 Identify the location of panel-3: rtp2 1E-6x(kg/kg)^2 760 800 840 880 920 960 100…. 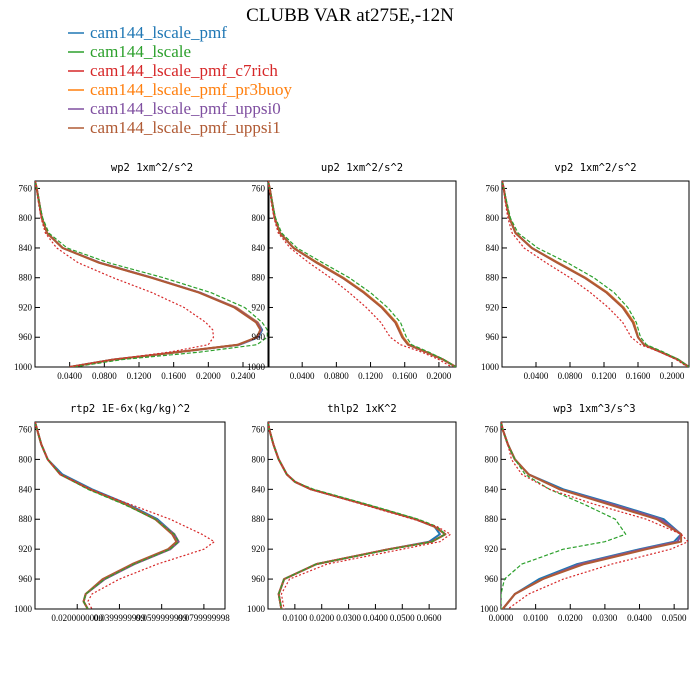
(122, 513).